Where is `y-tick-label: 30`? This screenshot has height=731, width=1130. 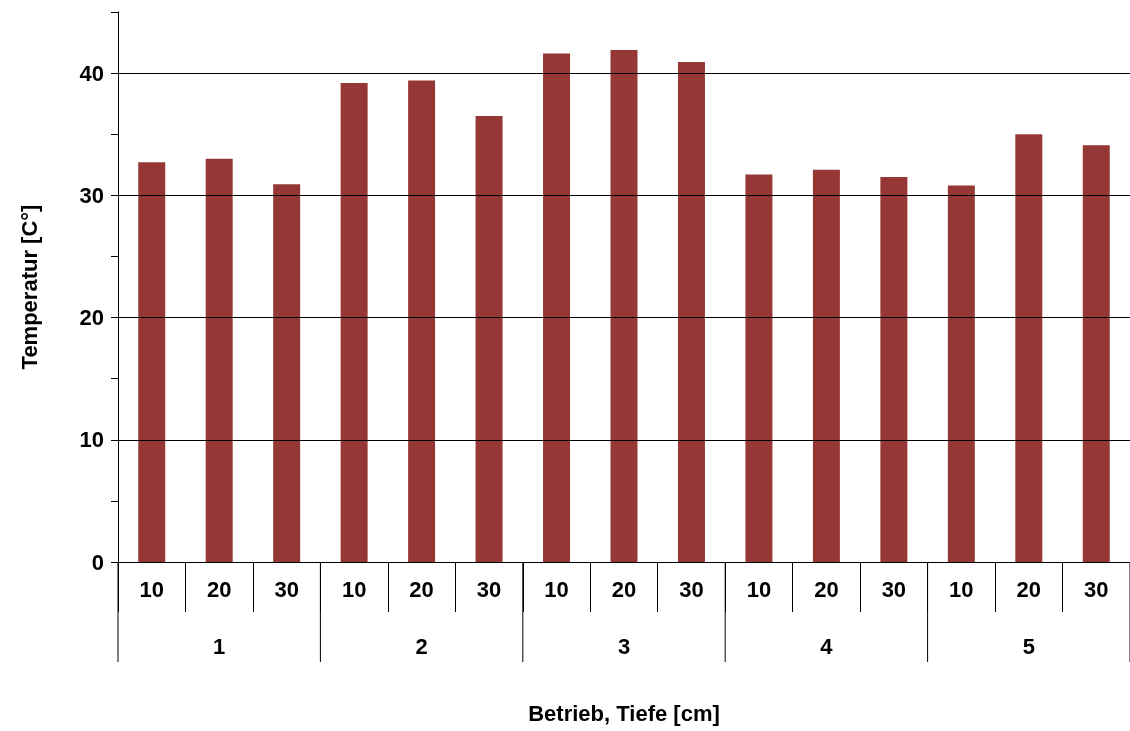 y-tick-label: 30 is located at coordinates (91, 195).